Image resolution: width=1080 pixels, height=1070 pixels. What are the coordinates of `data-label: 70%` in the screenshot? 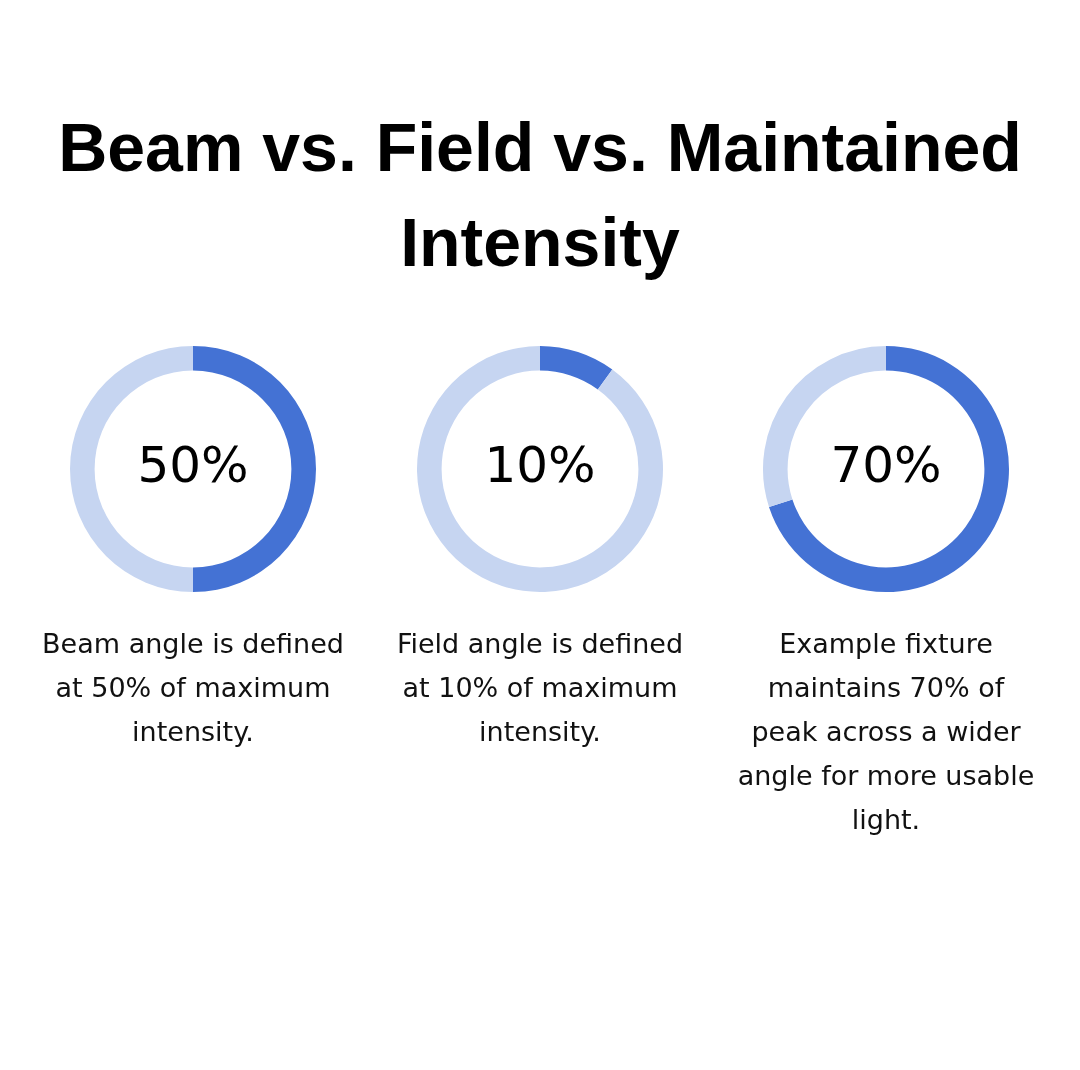 It's located at (886, 464).